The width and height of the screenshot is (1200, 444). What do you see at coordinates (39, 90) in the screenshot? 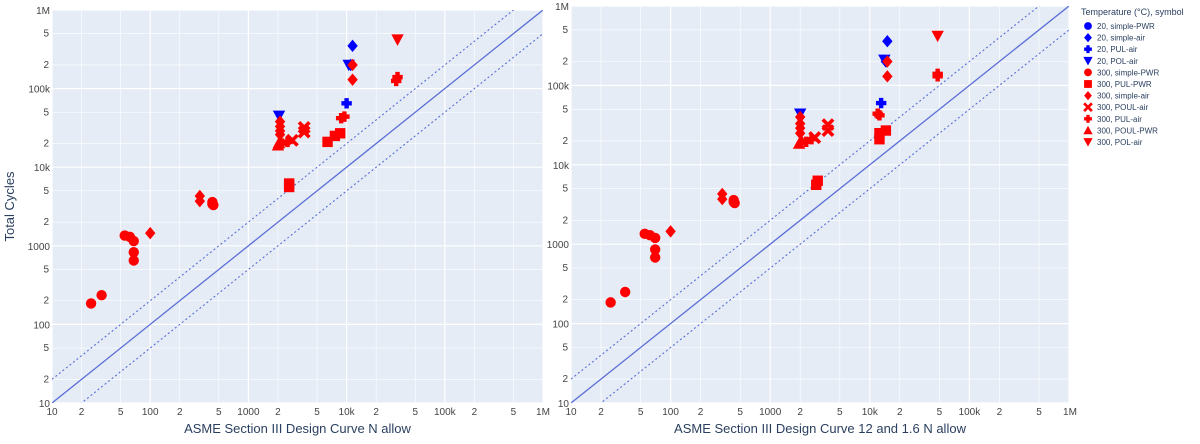
I see `y-tick-label: 100k` at bounding box center [39, 90].